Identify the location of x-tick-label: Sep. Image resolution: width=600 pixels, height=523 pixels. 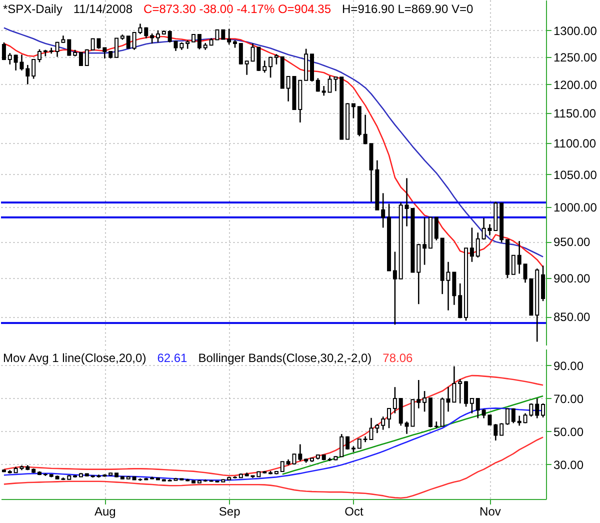
(229, 511).